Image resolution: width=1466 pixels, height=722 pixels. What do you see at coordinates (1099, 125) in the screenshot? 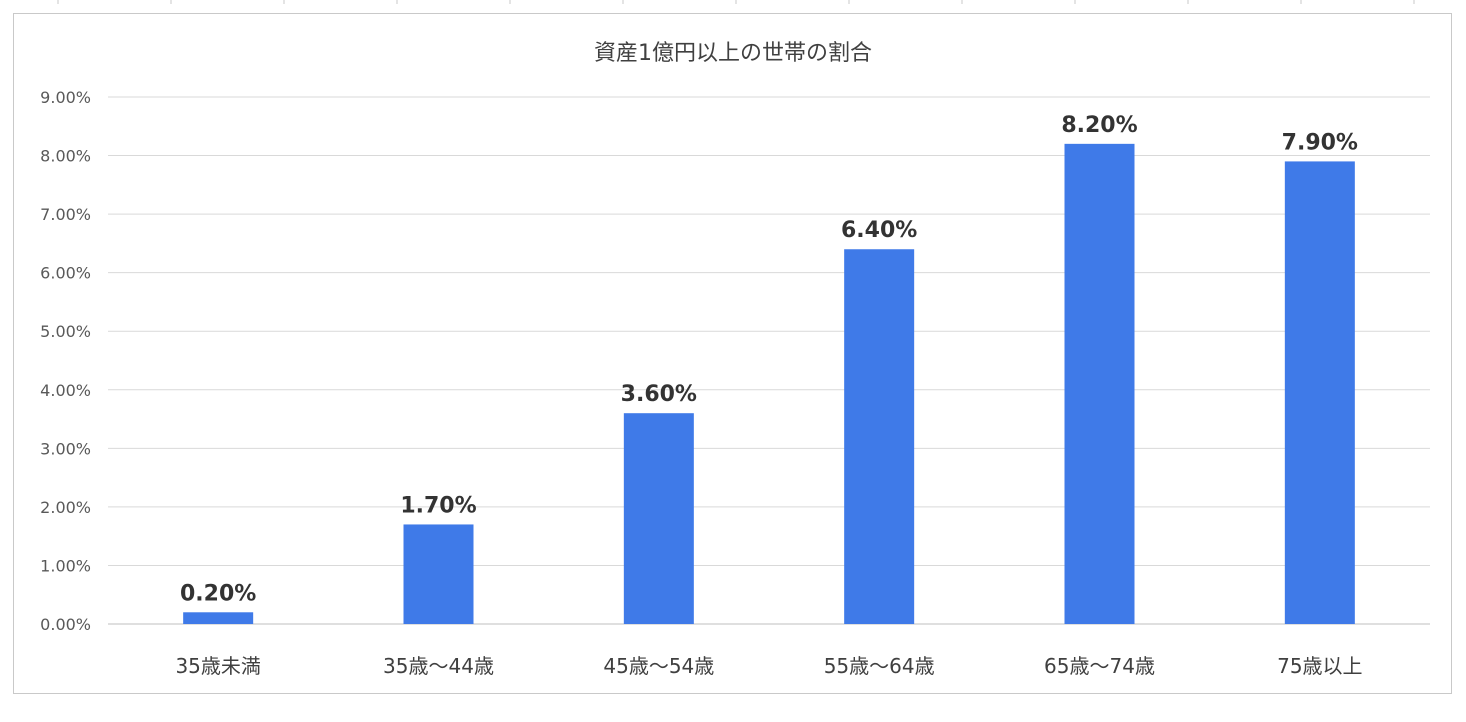
I see `data-label: 8.20%` at bounding box center [1099, 125].